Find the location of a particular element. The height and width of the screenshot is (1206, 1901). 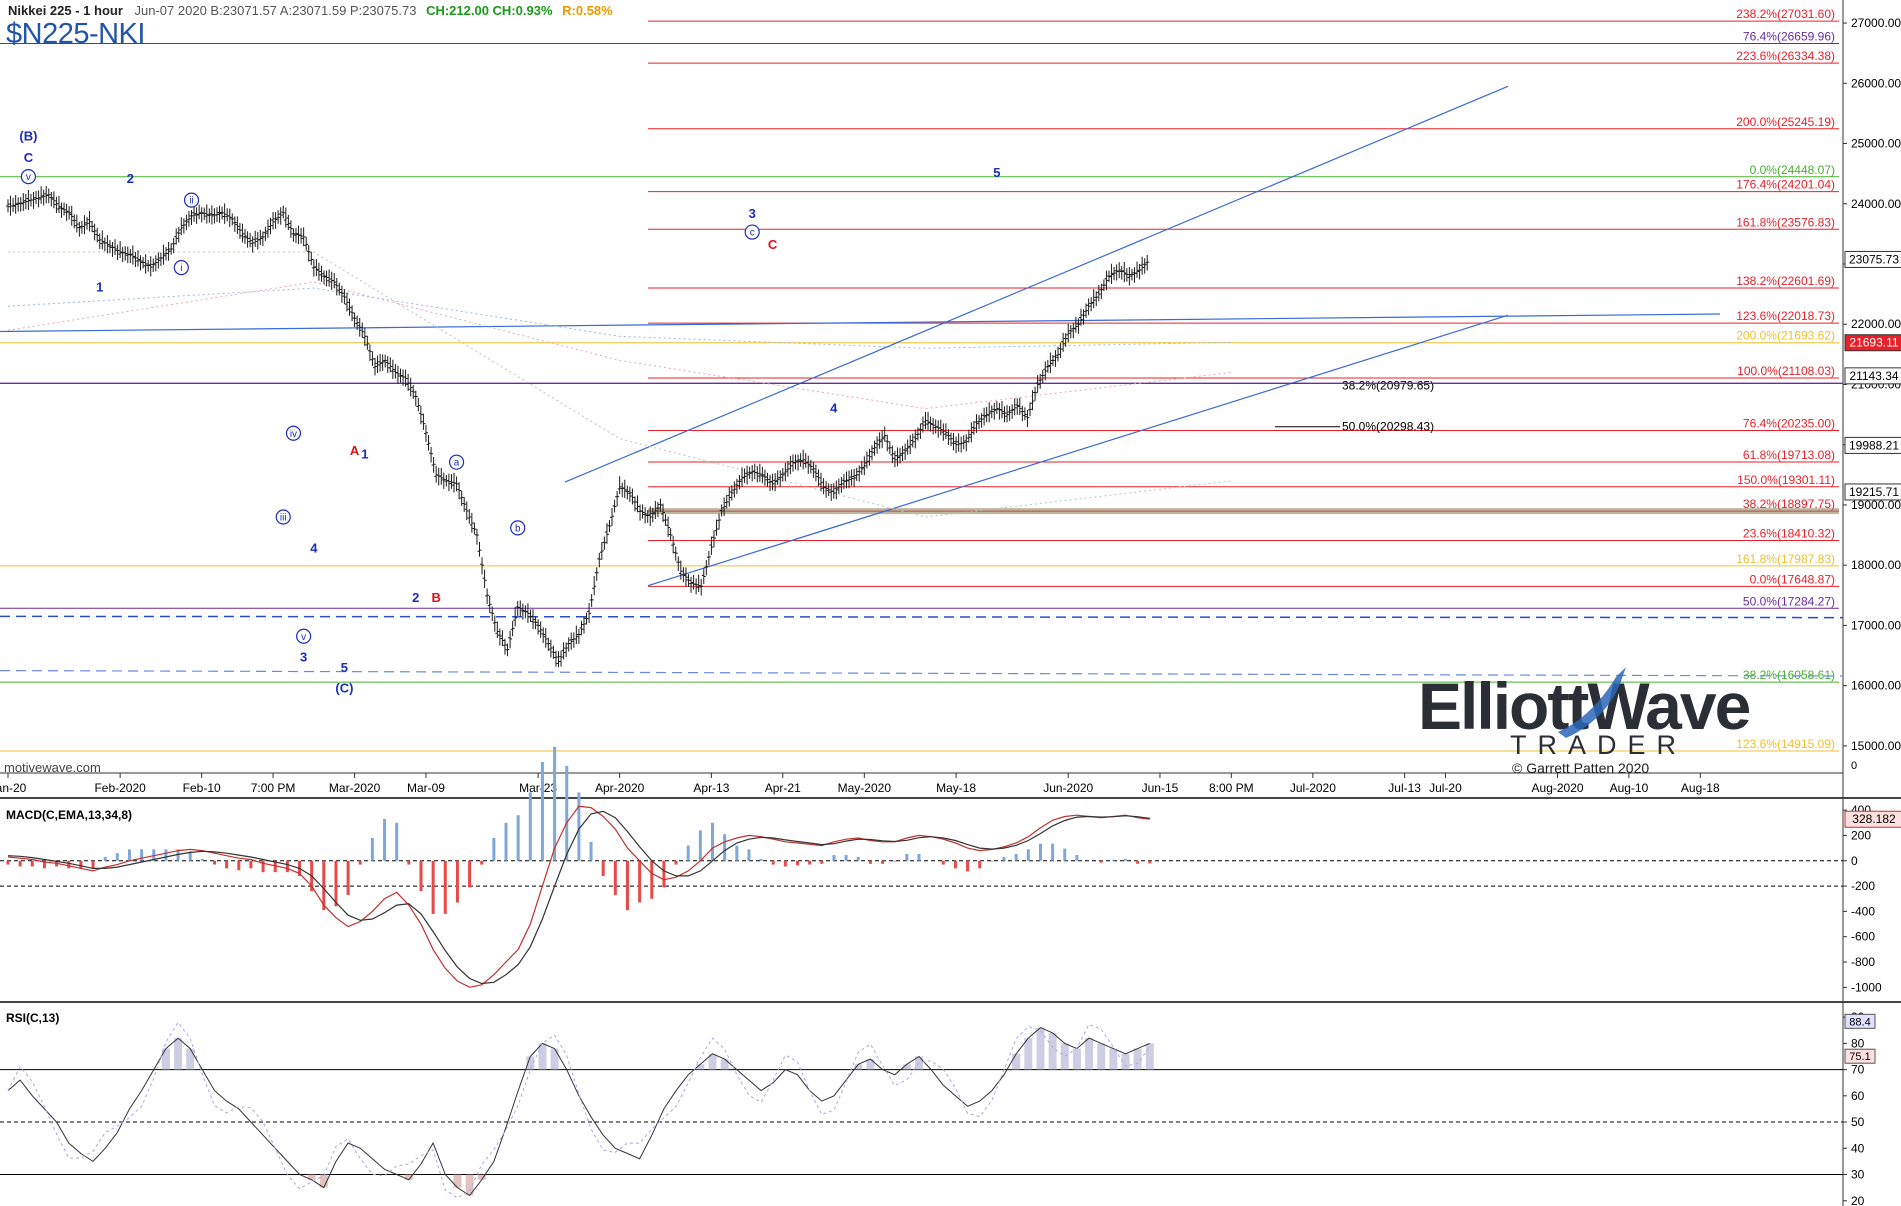

x-tick-label: Mar-09 is located at coordinates (426, 788).